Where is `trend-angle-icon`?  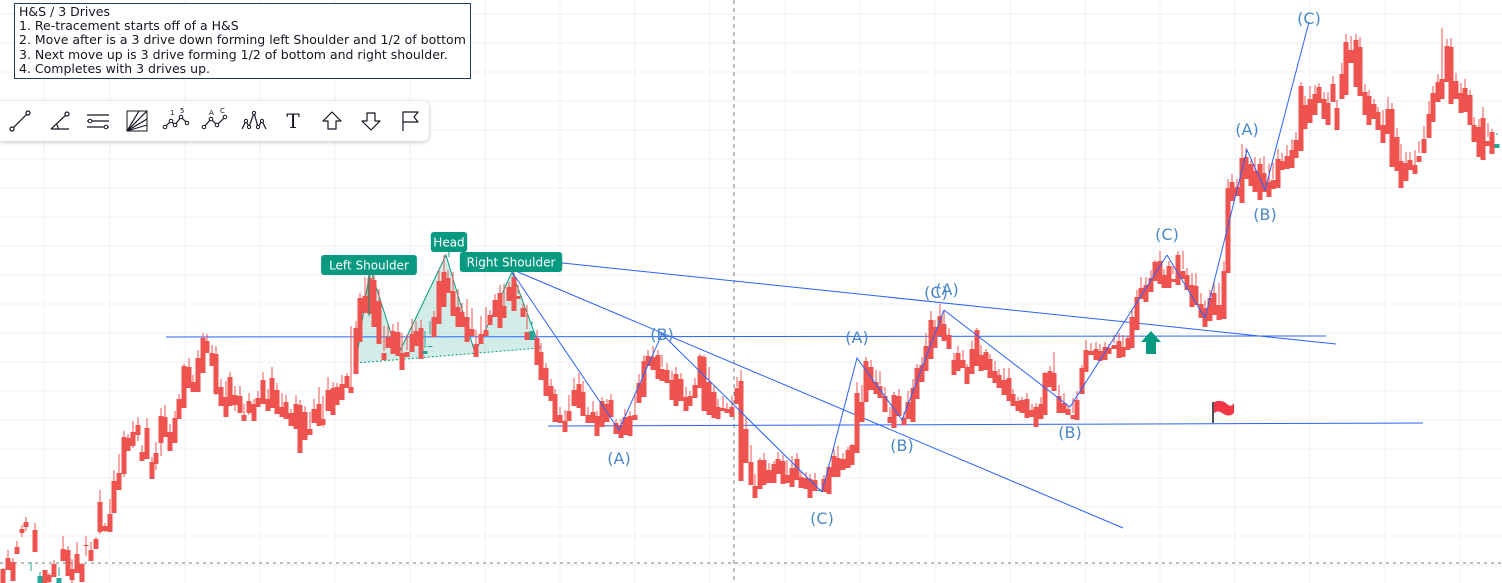
trend-angle-icon is located at coordinates (60, 120).